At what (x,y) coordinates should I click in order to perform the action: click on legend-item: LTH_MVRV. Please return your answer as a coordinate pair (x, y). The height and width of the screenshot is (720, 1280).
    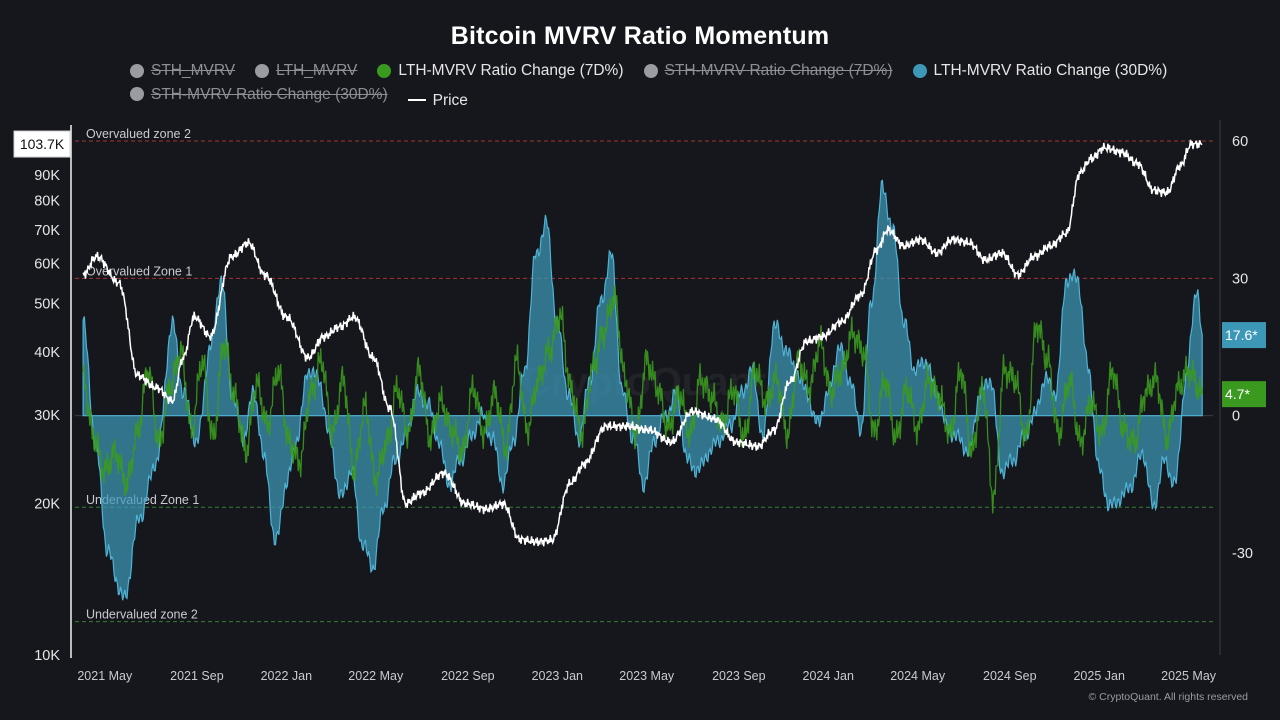
    Looking at the image, I should click on (306, 70).